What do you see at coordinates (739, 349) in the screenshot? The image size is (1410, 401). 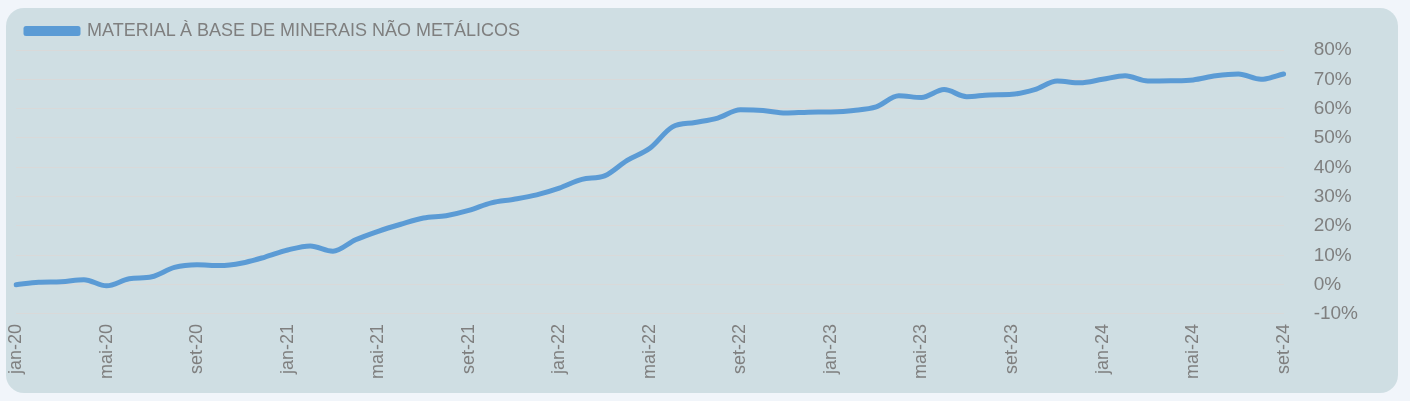 I see `x-tick-label: set-22` at bounding box center [739, 349].